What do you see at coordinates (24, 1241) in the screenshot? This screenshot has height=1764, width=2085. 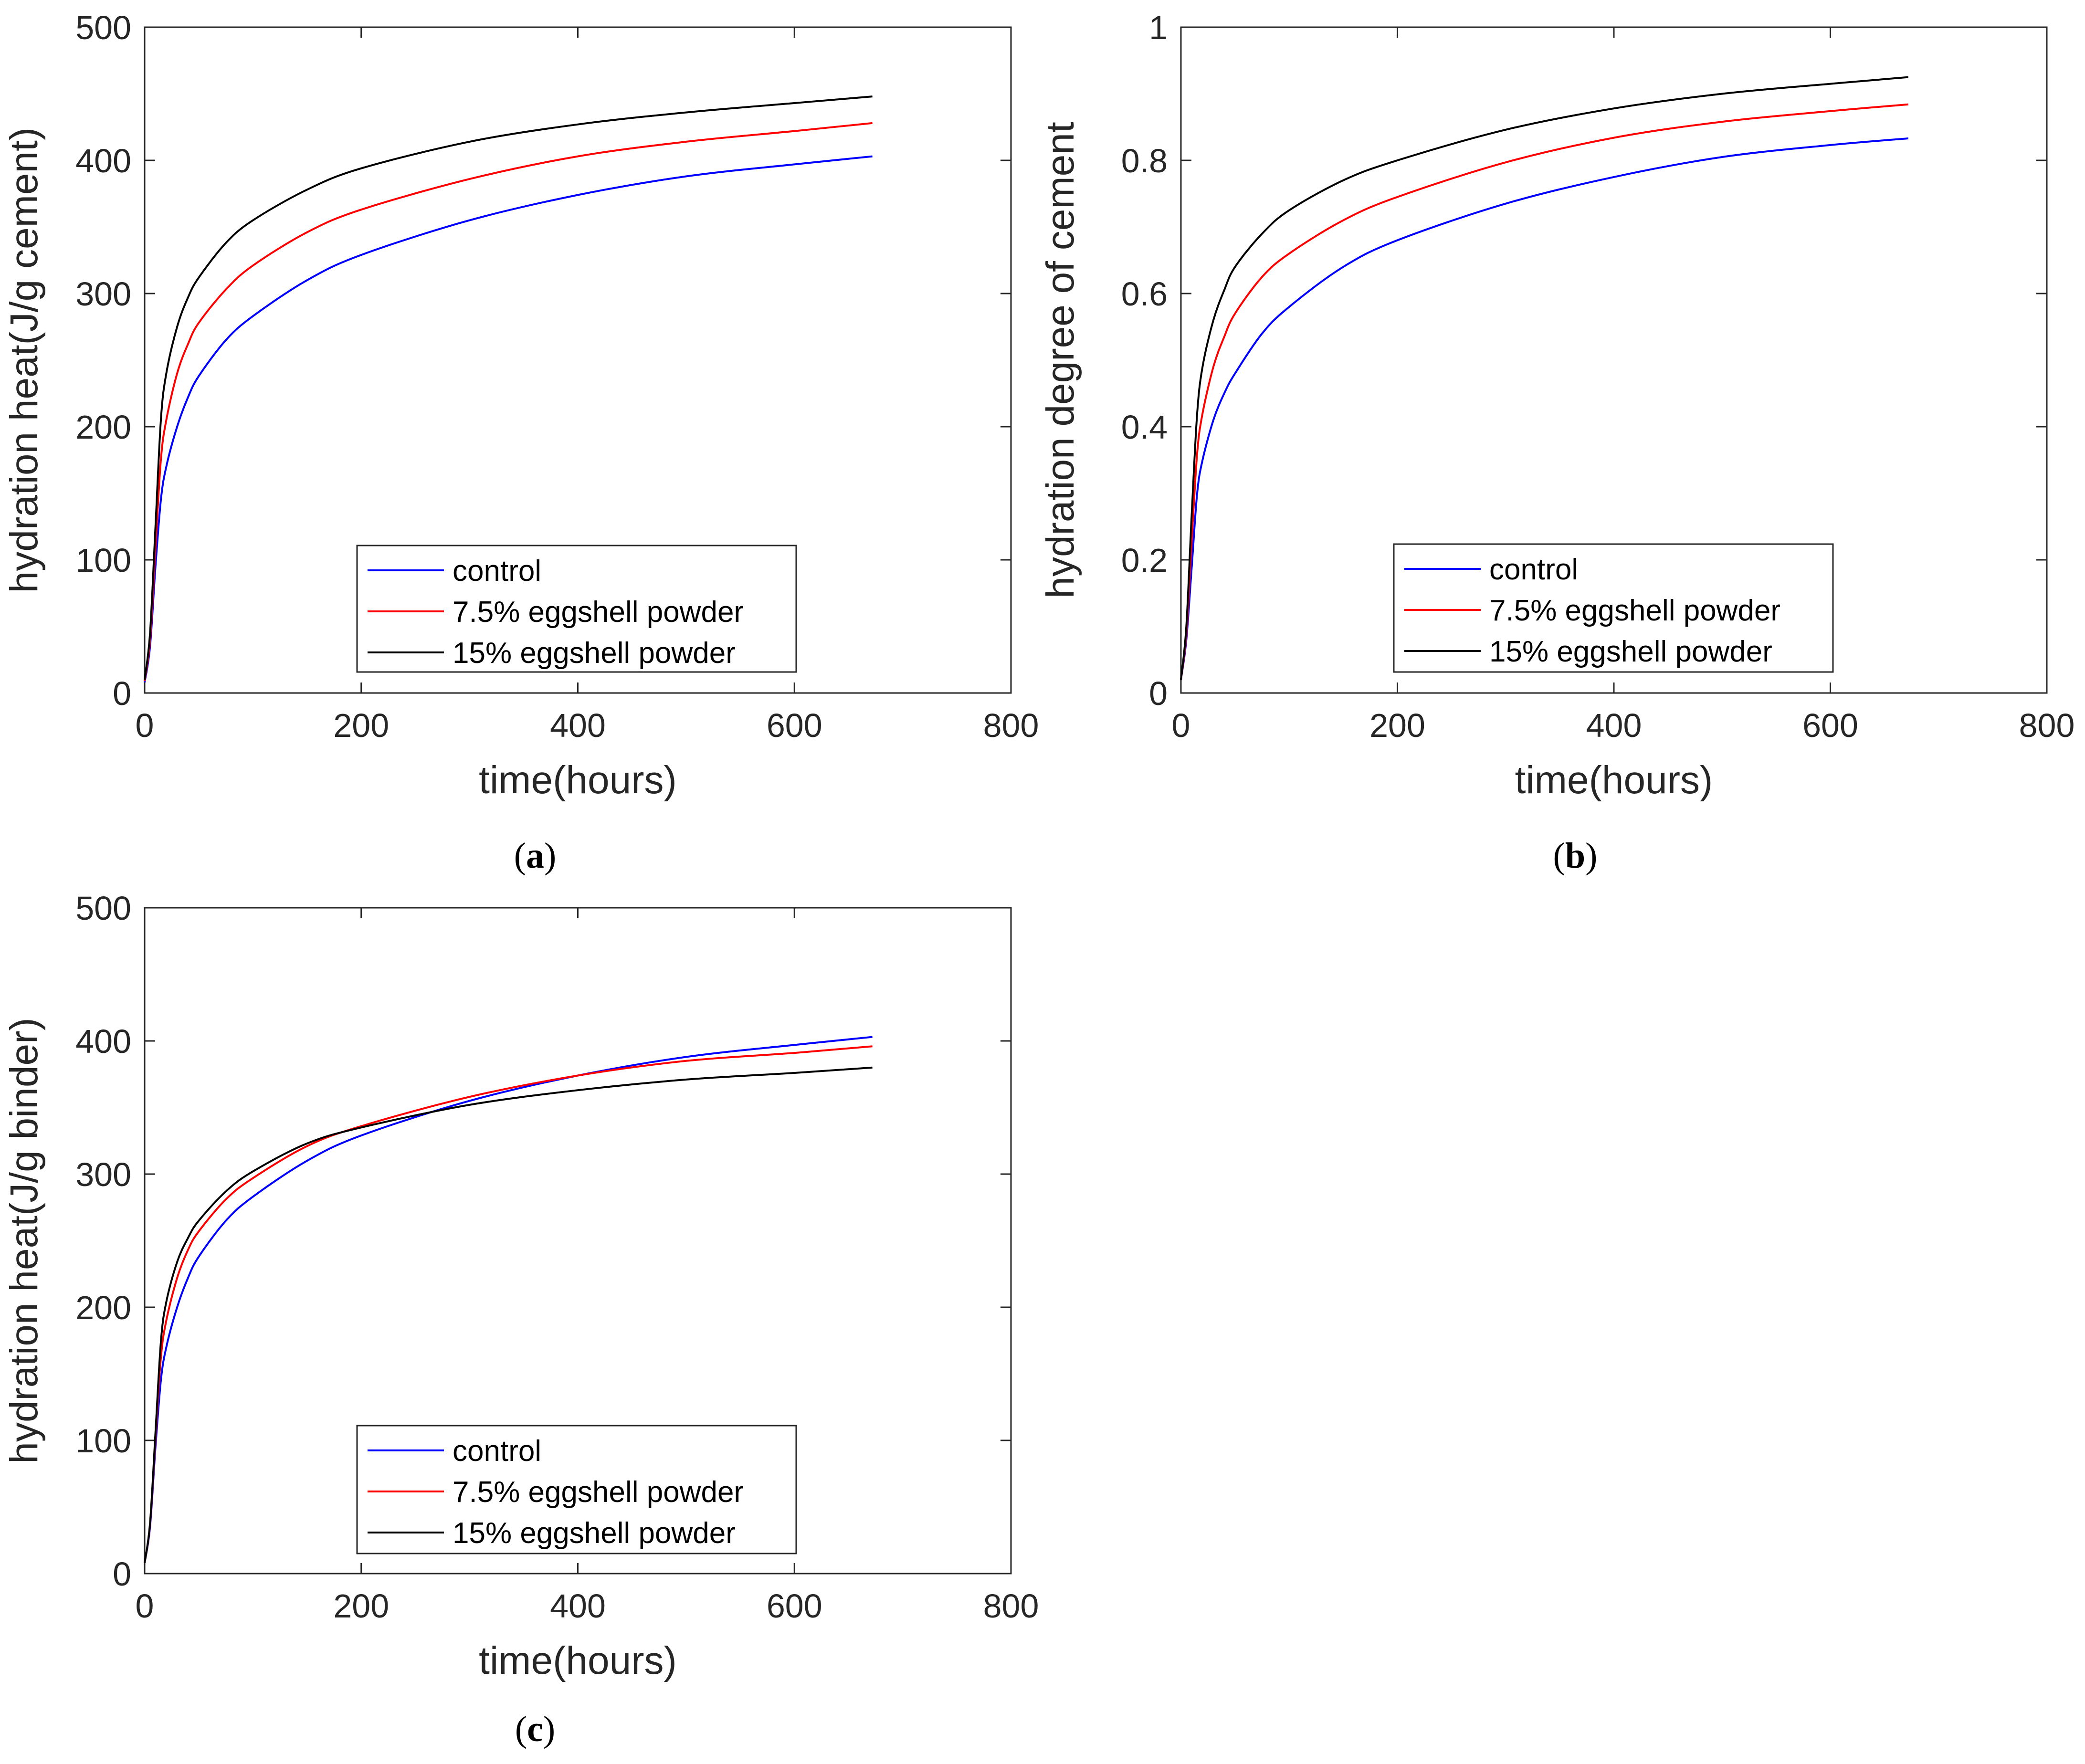 I see `y-axis-label: hydration heat(J/g binder)` at bounding box center [24, 1241].